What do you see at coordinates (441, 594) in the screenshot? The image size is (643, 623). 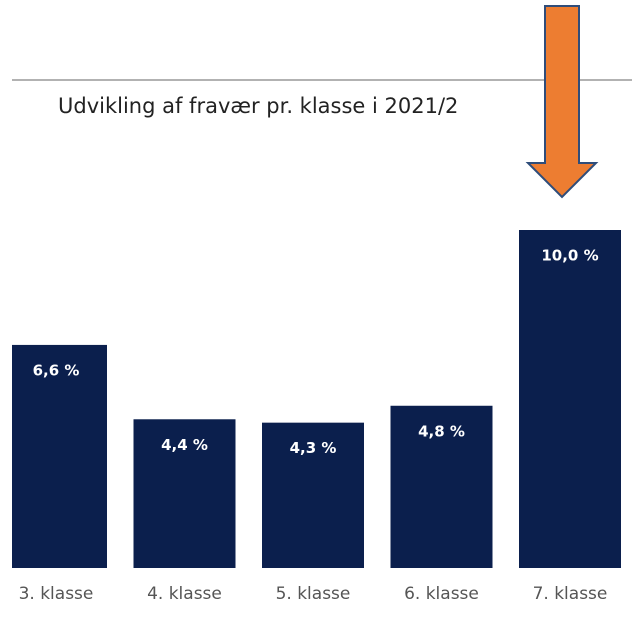 I see `x-tick-label: 6. klasse` at bounding box center [441, 594].